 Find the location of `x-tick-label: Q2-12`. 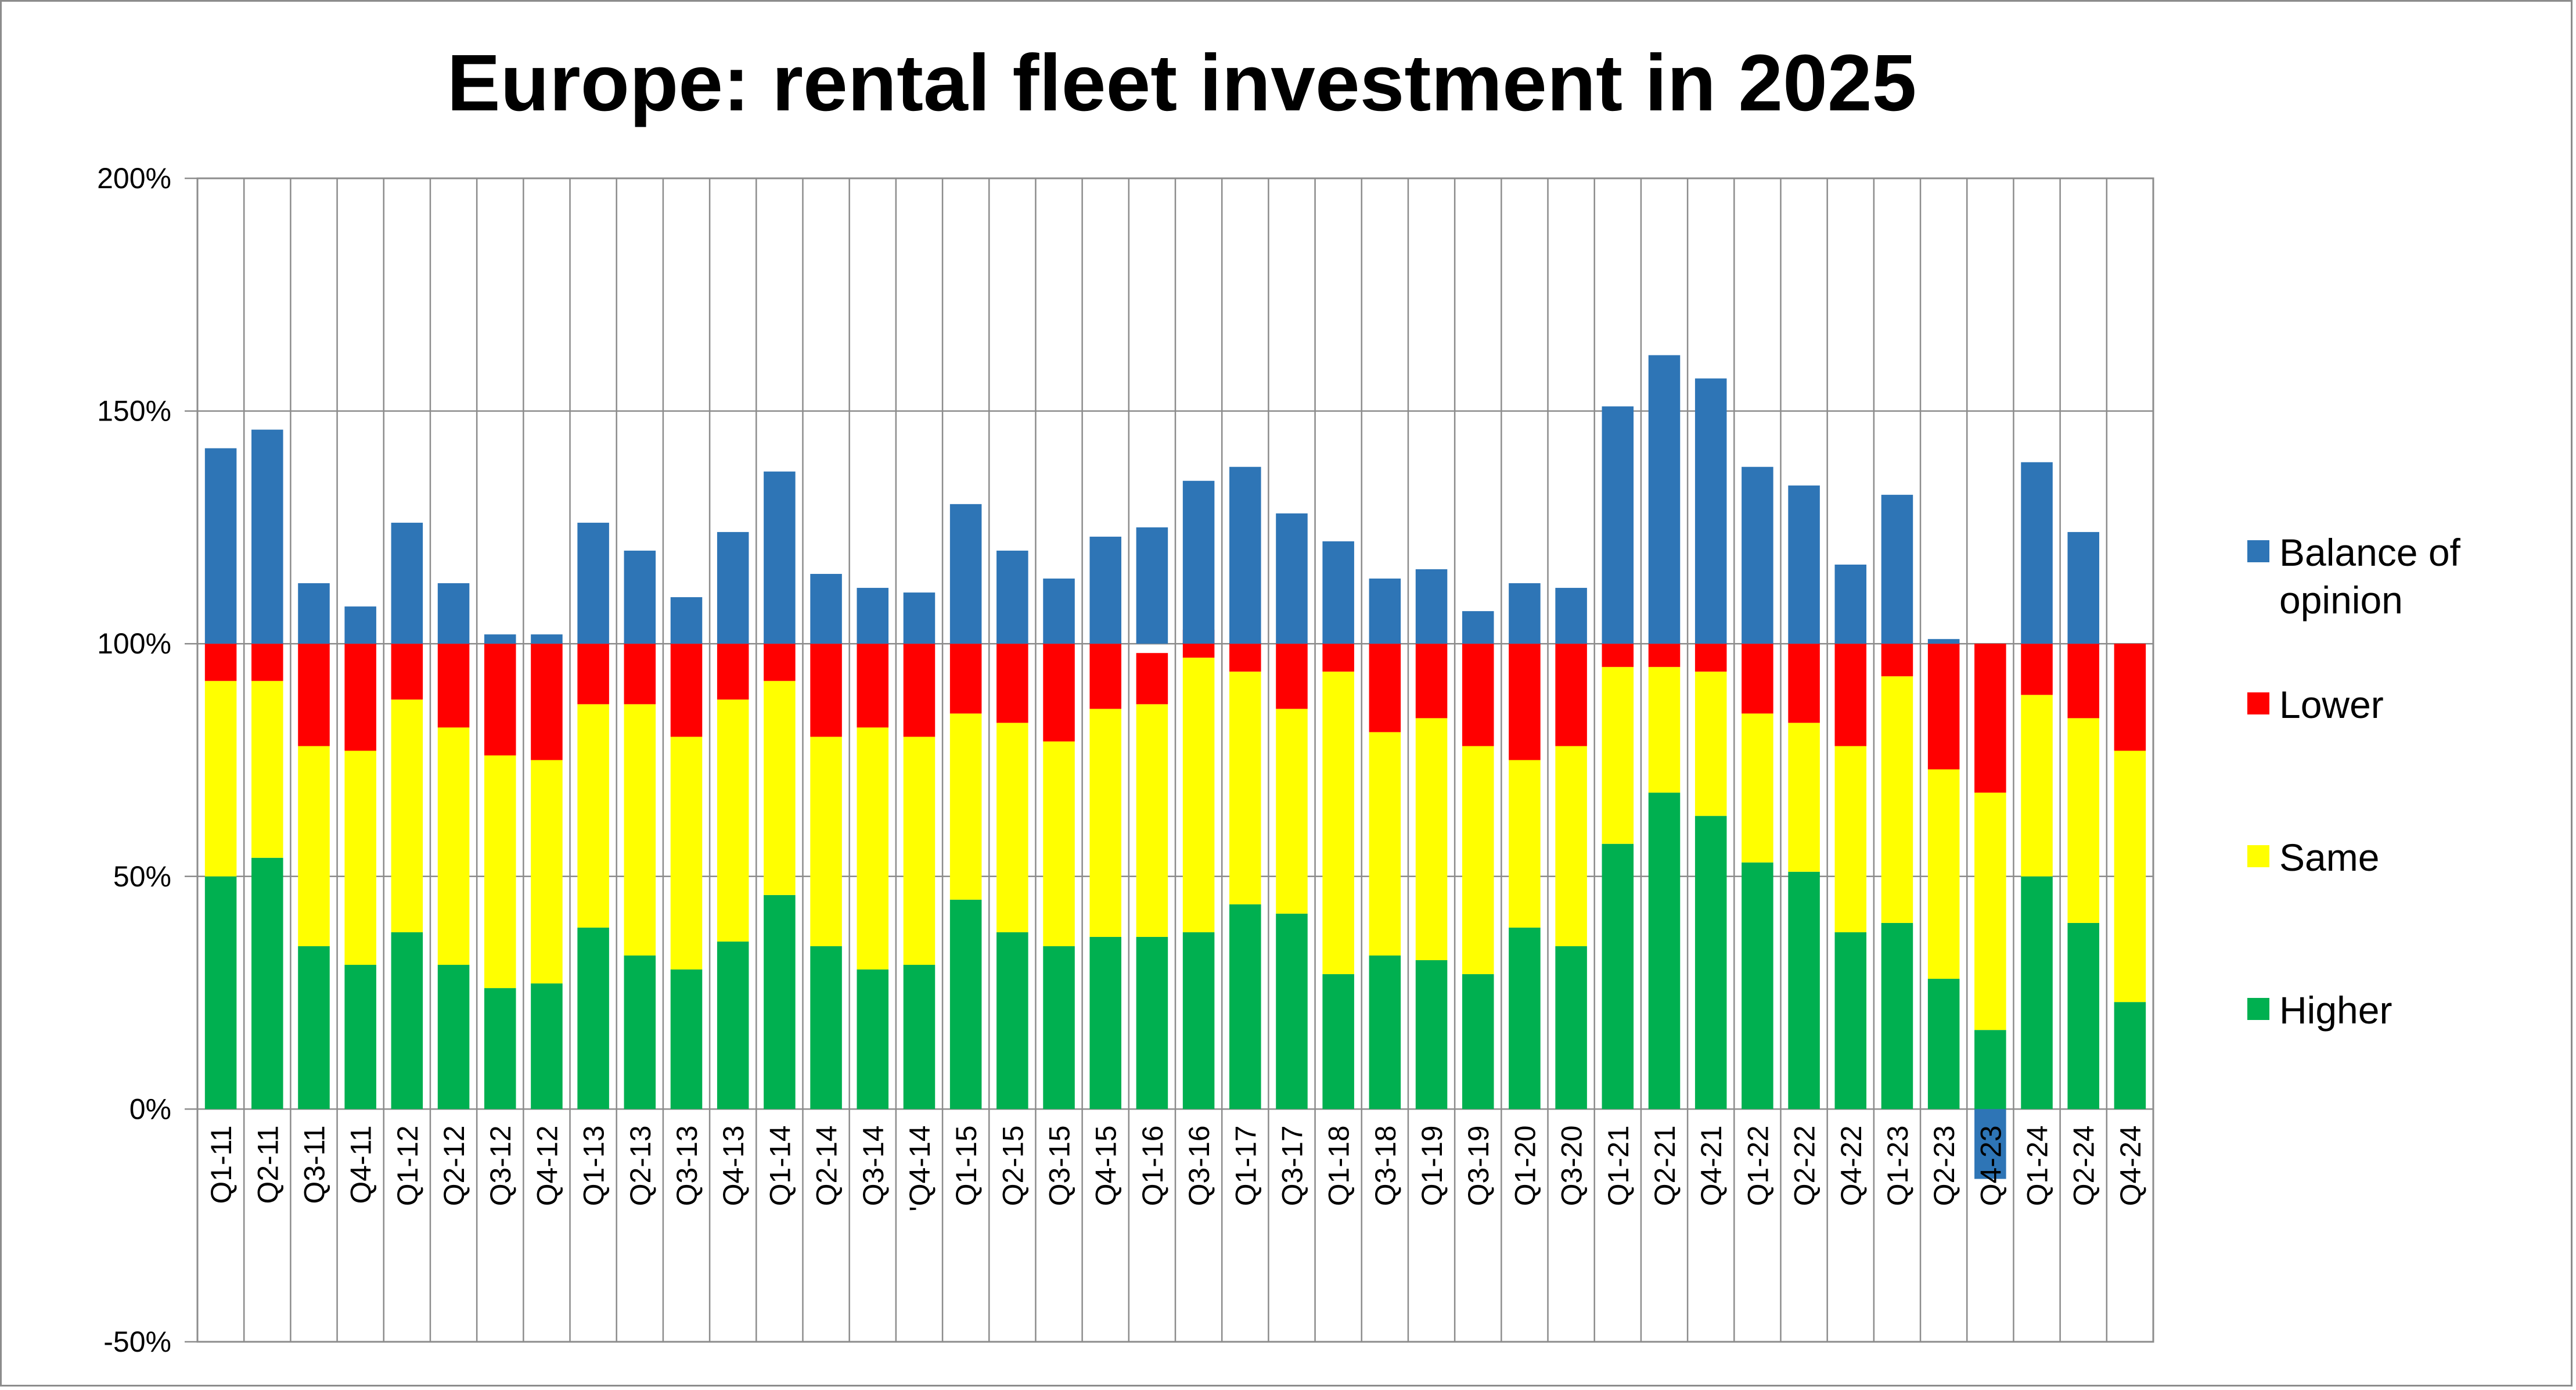

x-tick-label: Q2-12 is located at coordinates (454, 1166).